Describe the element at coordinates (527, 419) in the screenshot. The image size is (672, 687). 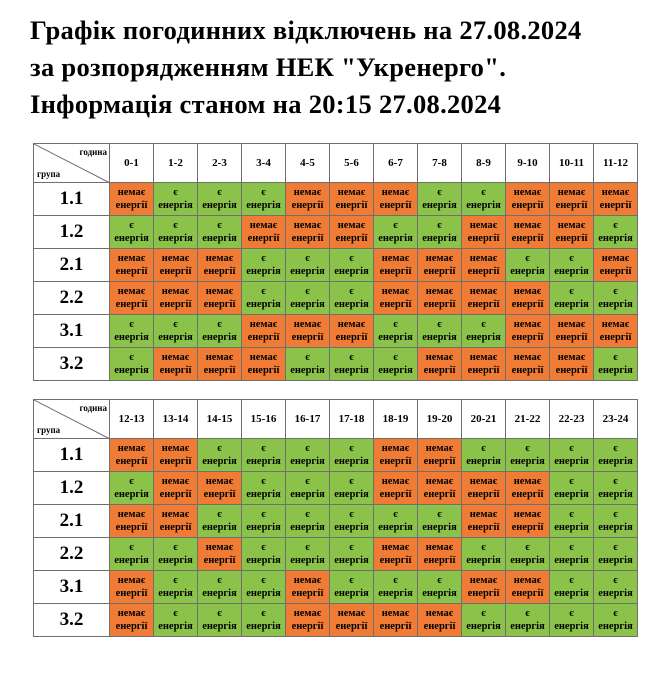
I see `hour-header: 21-22` at that location.